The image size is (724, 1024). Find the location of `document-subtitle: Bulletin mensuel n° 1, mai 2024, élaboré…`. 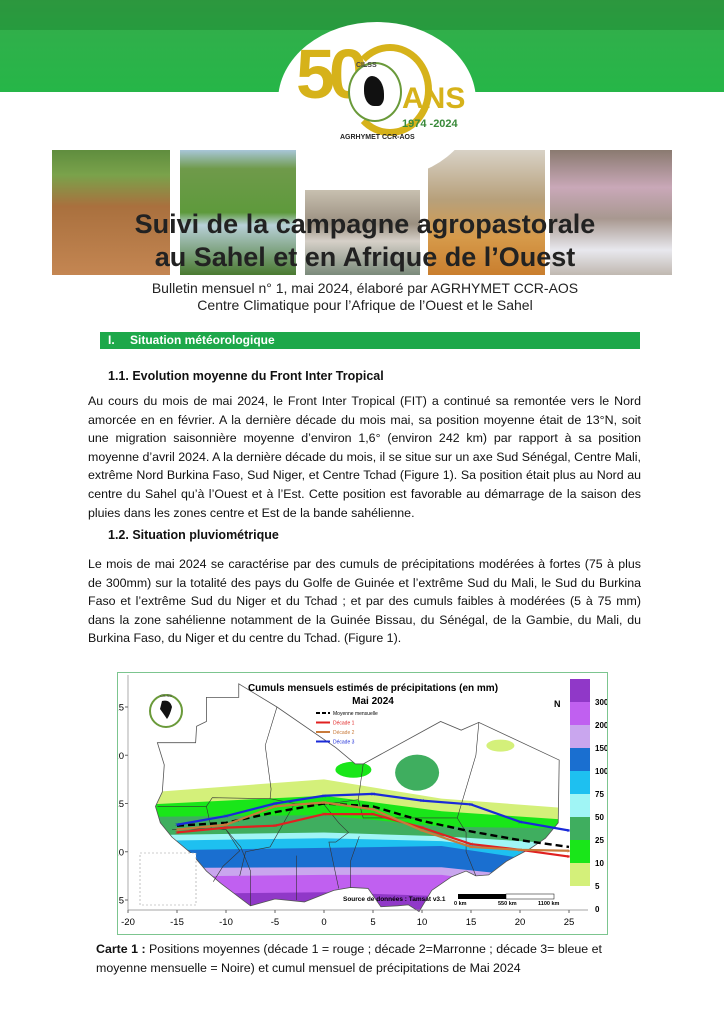

document-subtitle: Bulletin mensuel n° 1, mai 2024, élaboré… is located at coordinates (365, 297).